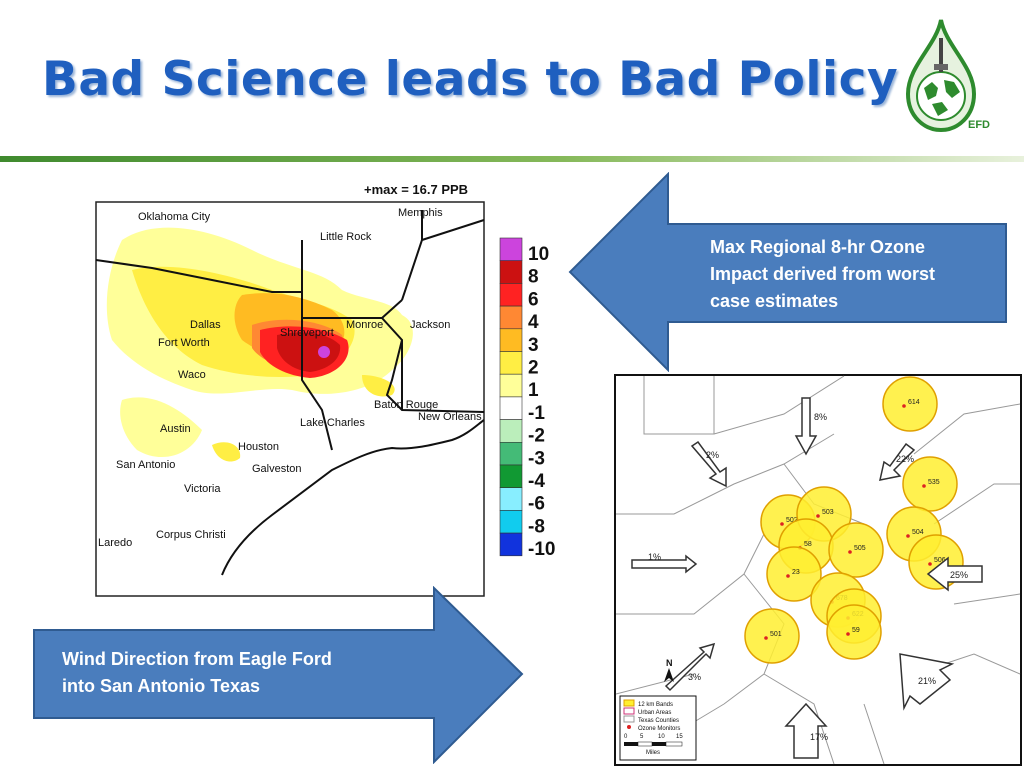 The width and height of the screenshot is (1024, 768). Describe the element at coordinates (533, 368) in the screenshot. I see `legend-label-5: 2` at that location.